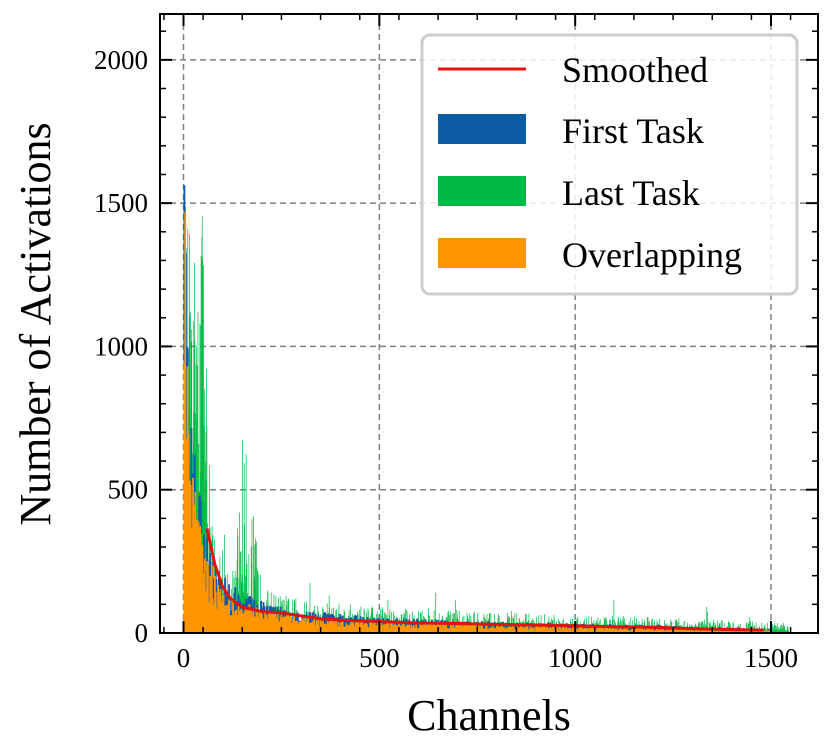  Describe the element at coordinates (121, 203) in the screenshot. I see `y-tick-label: 1500` at that location.